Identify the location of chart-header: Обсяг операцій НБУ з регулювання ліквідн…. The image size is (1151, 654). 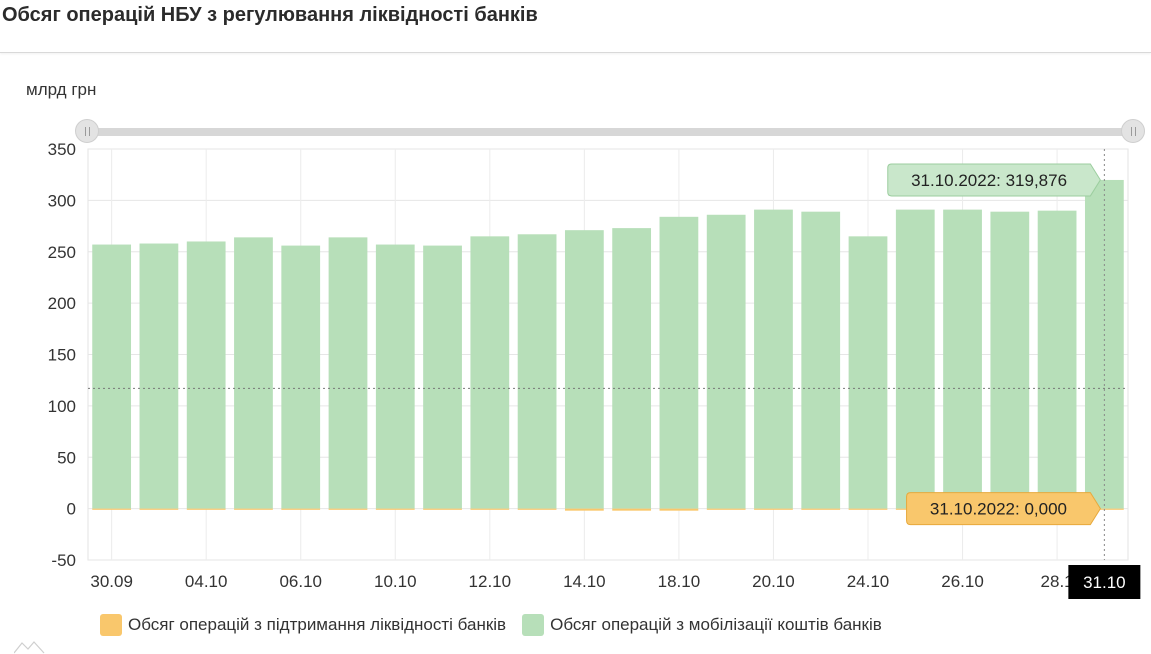
(575, 26).